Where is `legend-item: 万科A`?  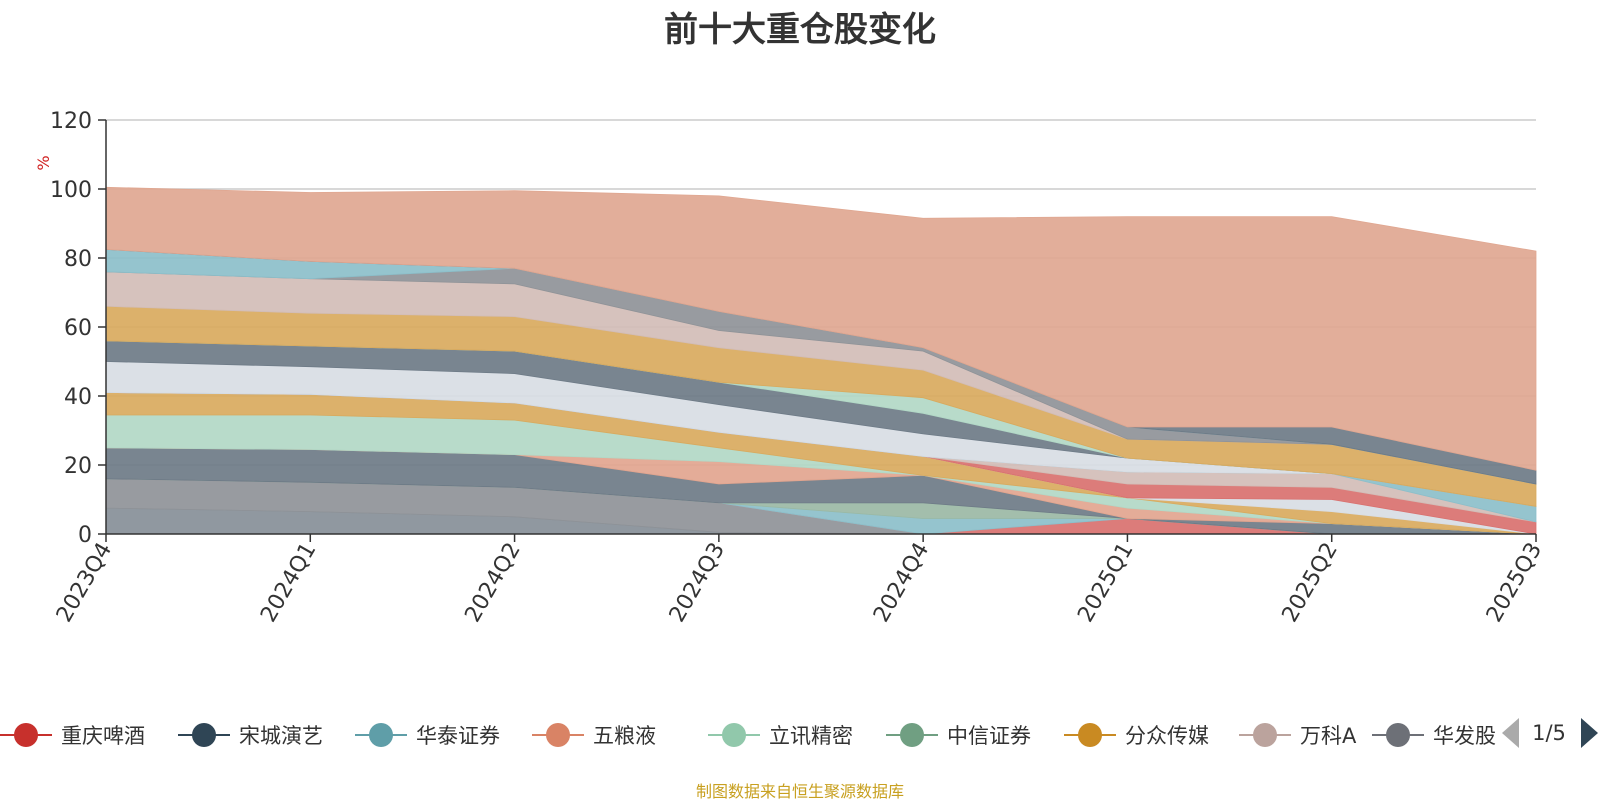
legend-item: 万科A is located at coordinates (1298, 735).